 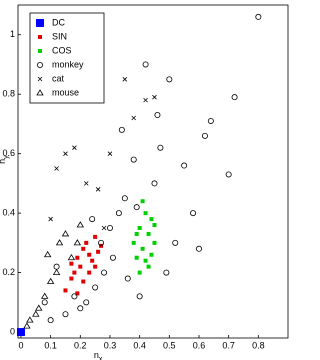 What do you see at coordinates (67, 58) in the screenshot?
I see `legend-box` at bounding box center [67, 58].